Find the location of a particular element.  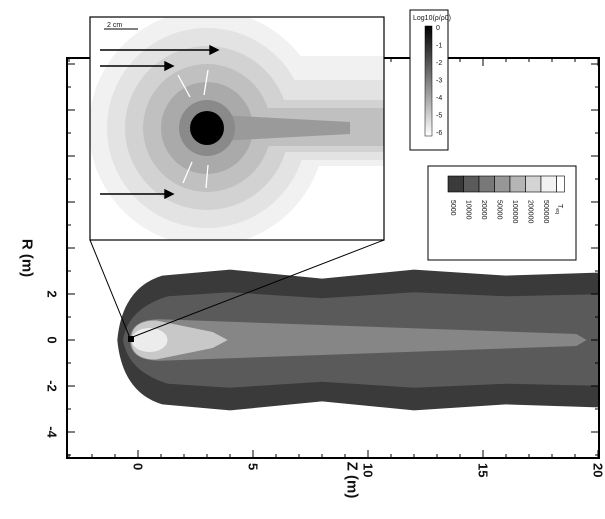

y-tick-label: -2 is located at coordinates (52, 386).